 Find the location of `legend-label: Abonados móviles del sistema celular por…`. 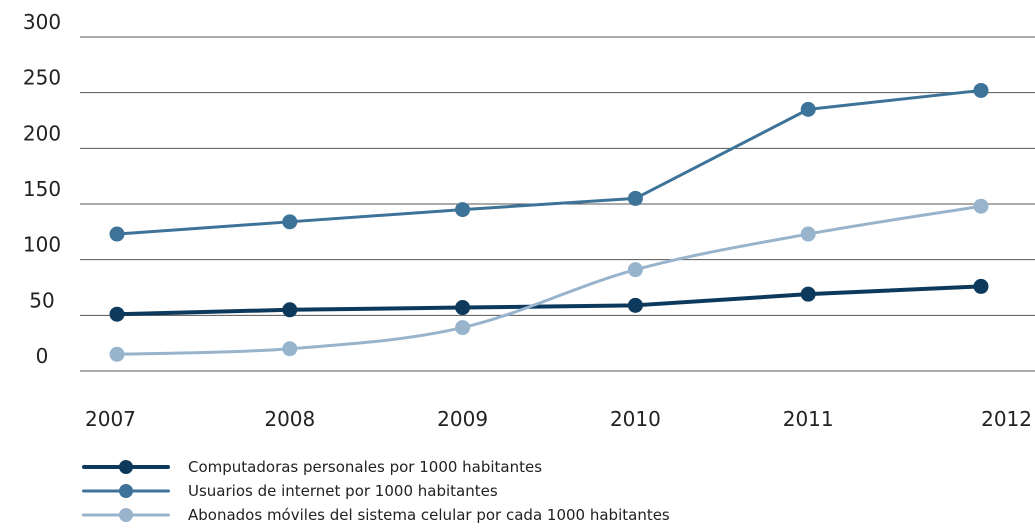

legend-label: Abonados móviles del sistema celular por… is located at coordinates (429, 515).